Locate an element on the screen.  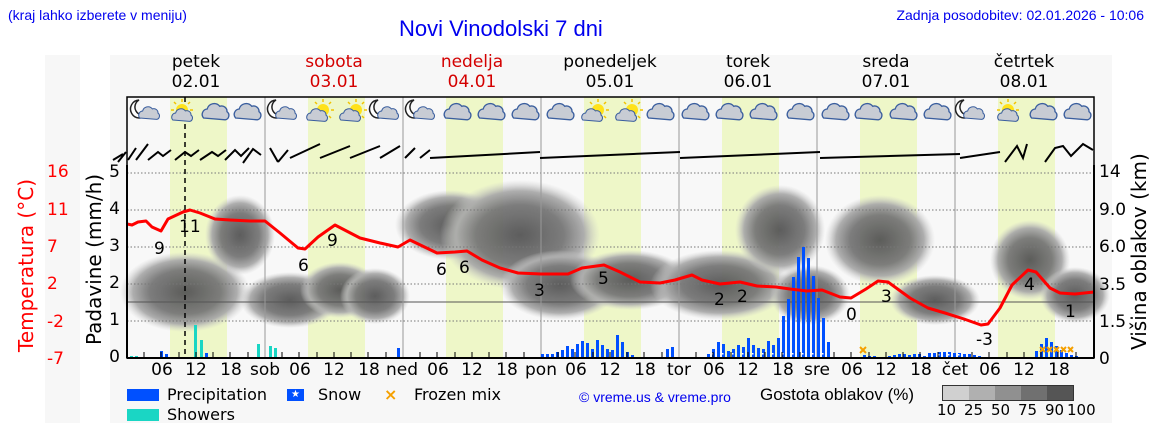
cloud-density-scale is located at coordinates (1008, 393).